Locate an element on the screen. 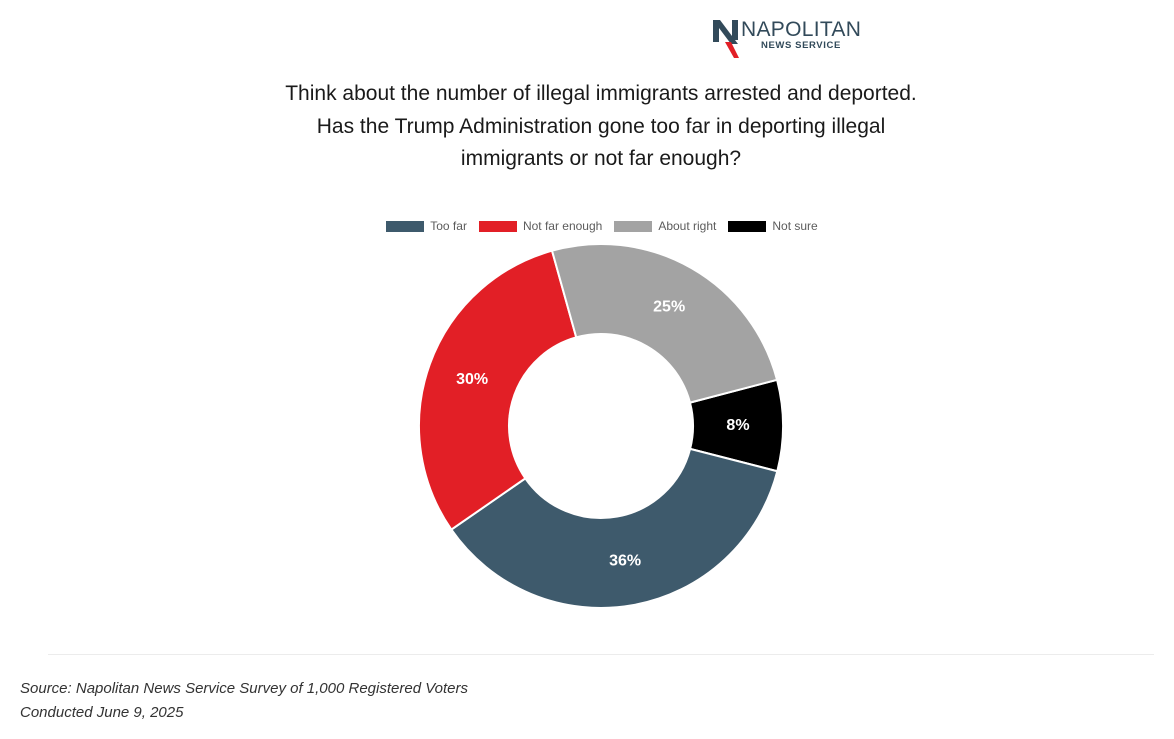 This screenshot has width=1174, height=739. slice-not-far-enough is located at coordinates (498, 390).